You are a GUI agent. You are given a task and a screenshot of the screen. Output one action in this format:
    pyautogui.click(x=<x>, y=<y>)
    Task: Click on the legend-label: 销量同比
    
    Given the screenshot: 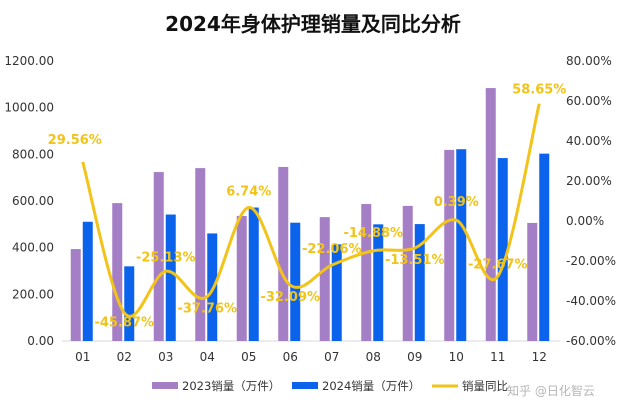 What is the action you would take?
    pyautogui.click(x=485, y=386)
    